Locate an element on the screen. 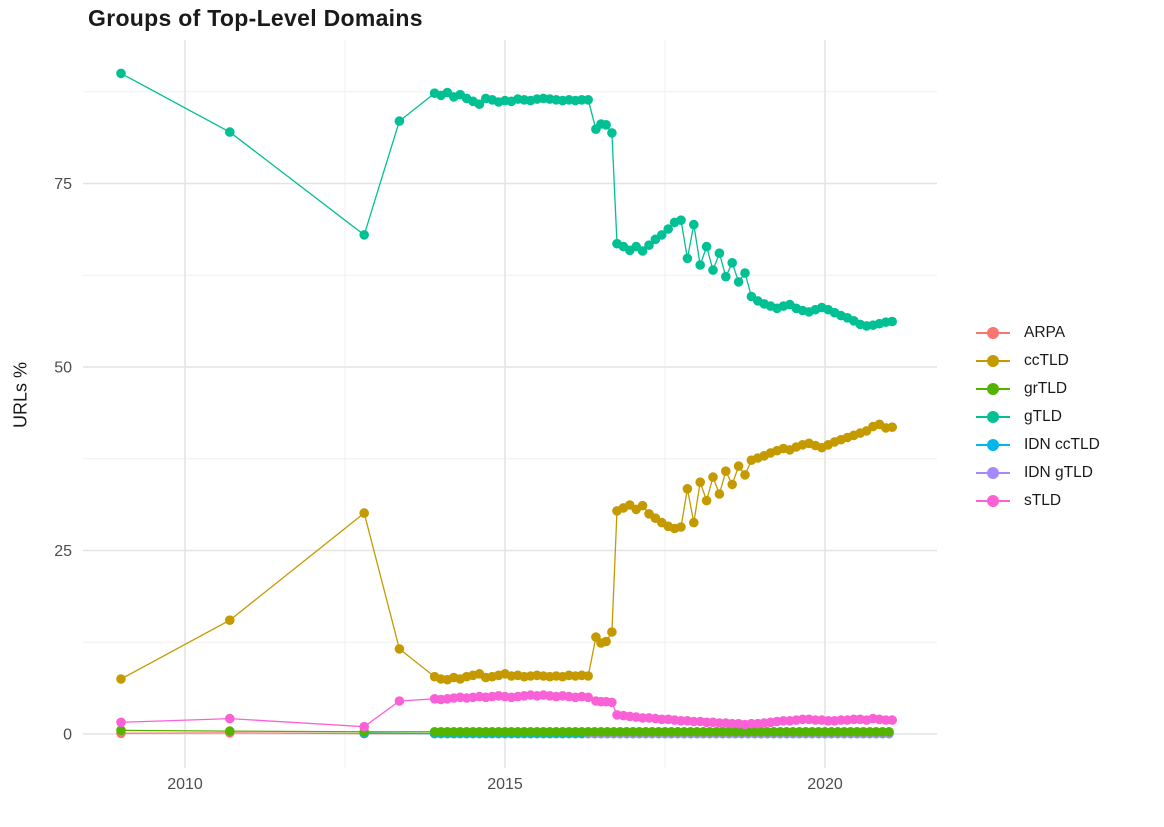  legend-key-grtld-icon is located at coordinates (993, 389).